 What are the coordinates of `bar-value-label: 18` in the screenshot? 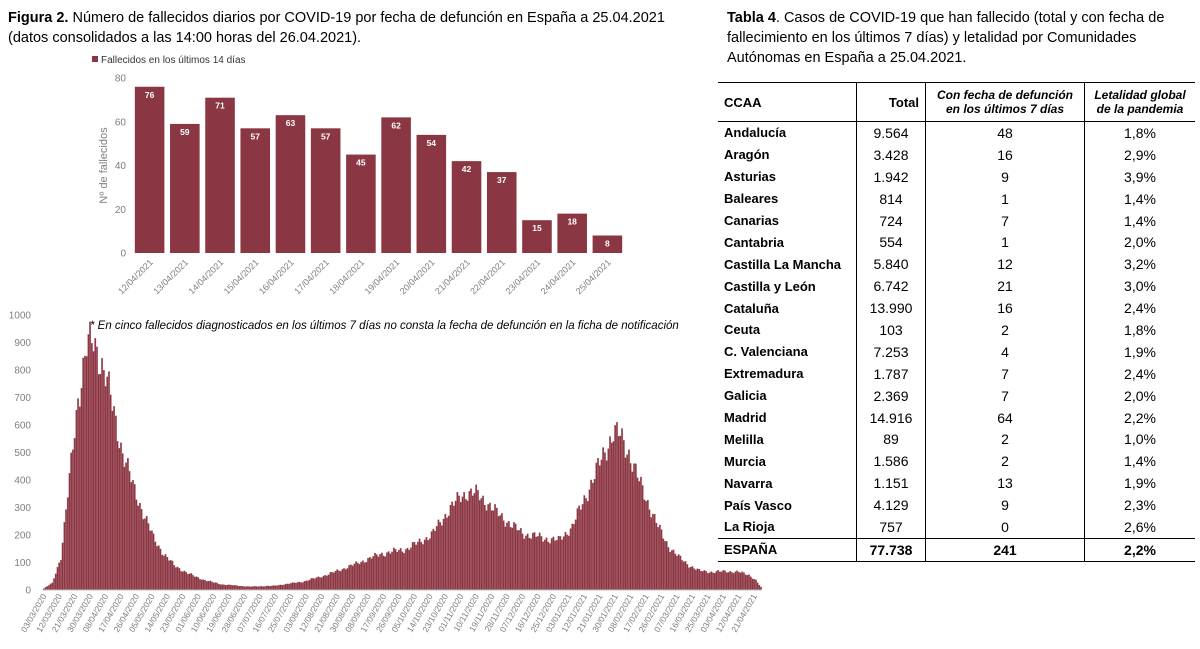 It's located at (572, 222).